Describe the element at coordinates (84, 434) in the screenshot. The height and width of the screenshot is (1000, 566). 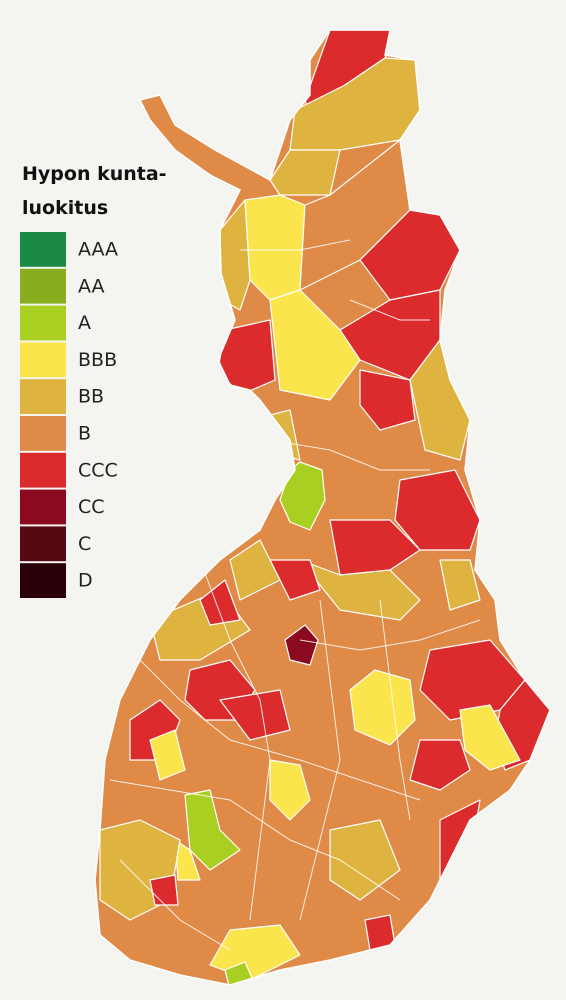
I see `legend-label: B` at that location.